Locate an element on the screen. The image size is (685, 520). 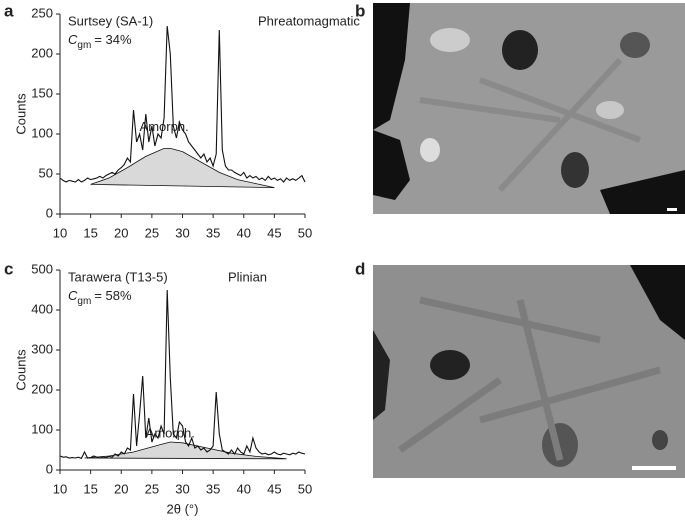
panel-label: a is located at coordinates (9, 10).